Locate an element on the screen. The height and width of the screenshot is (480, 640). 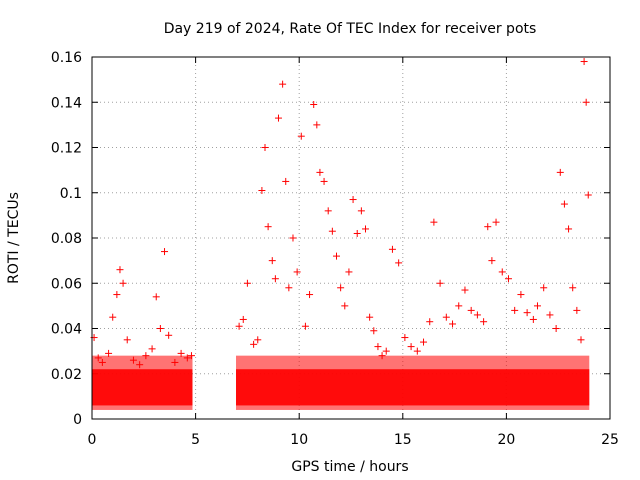
y-tick-label: 0.16 is located at coordinates (66, 58).